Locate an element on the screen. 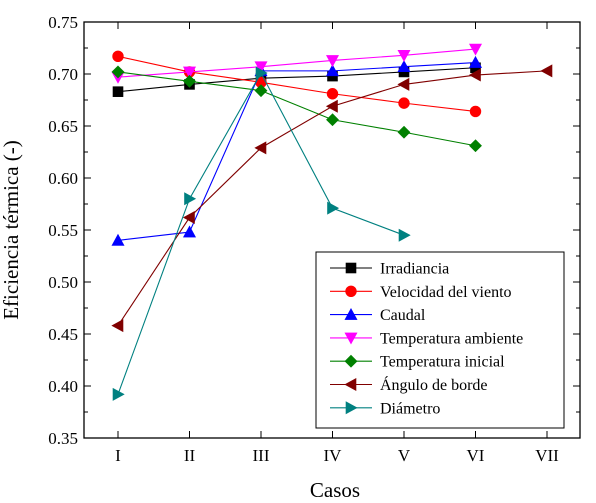 This screenshot has height=503, width=596. x-axis-title: Casos is located at coordinates (335, 490).